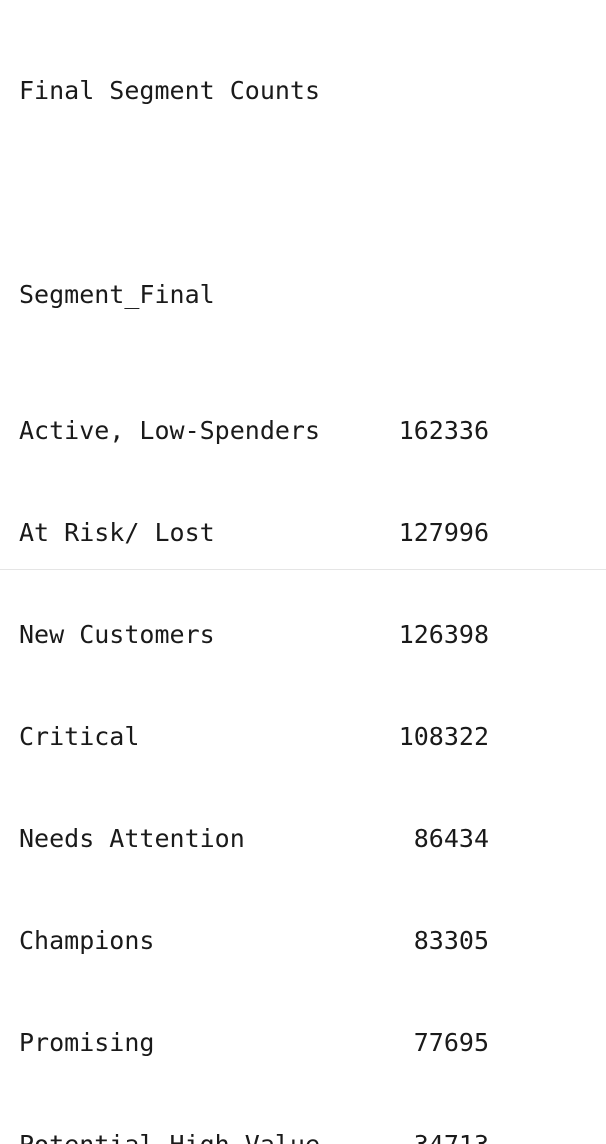  What do you see at coordinates (303, 569) in the screenshot?
I see `bottom-divider` at bounding box center [303, 569].